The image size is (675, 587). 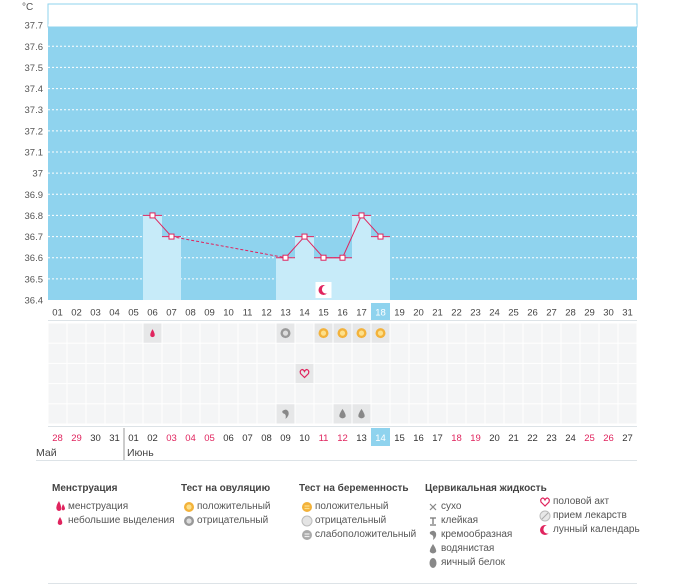 I want to click on cycle-day-label: 27, so click(x=551, y=313).